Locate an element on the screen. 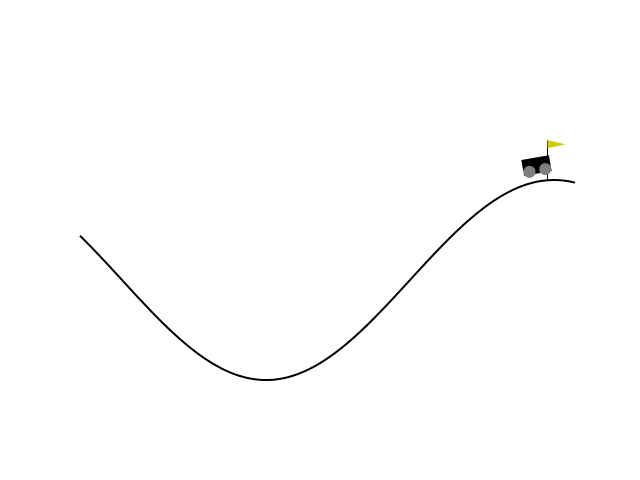 Image resolution: width=640 pixels, height=480 pixels. front-wheel is located at coordinates (545, 169).